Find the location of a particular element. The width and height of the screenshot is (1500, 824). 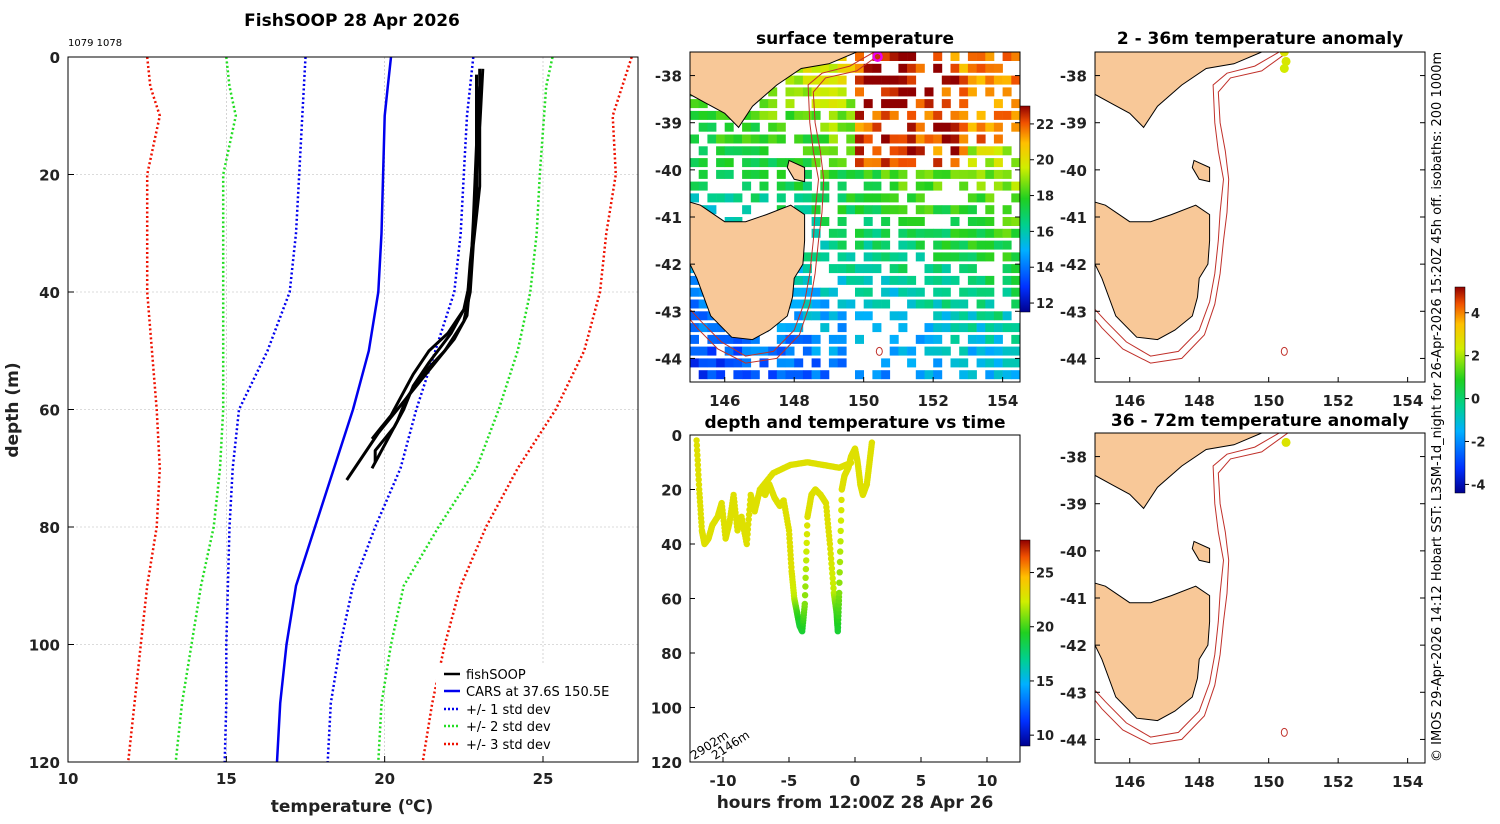

sst-map-field is located at coordinates (855, 217).